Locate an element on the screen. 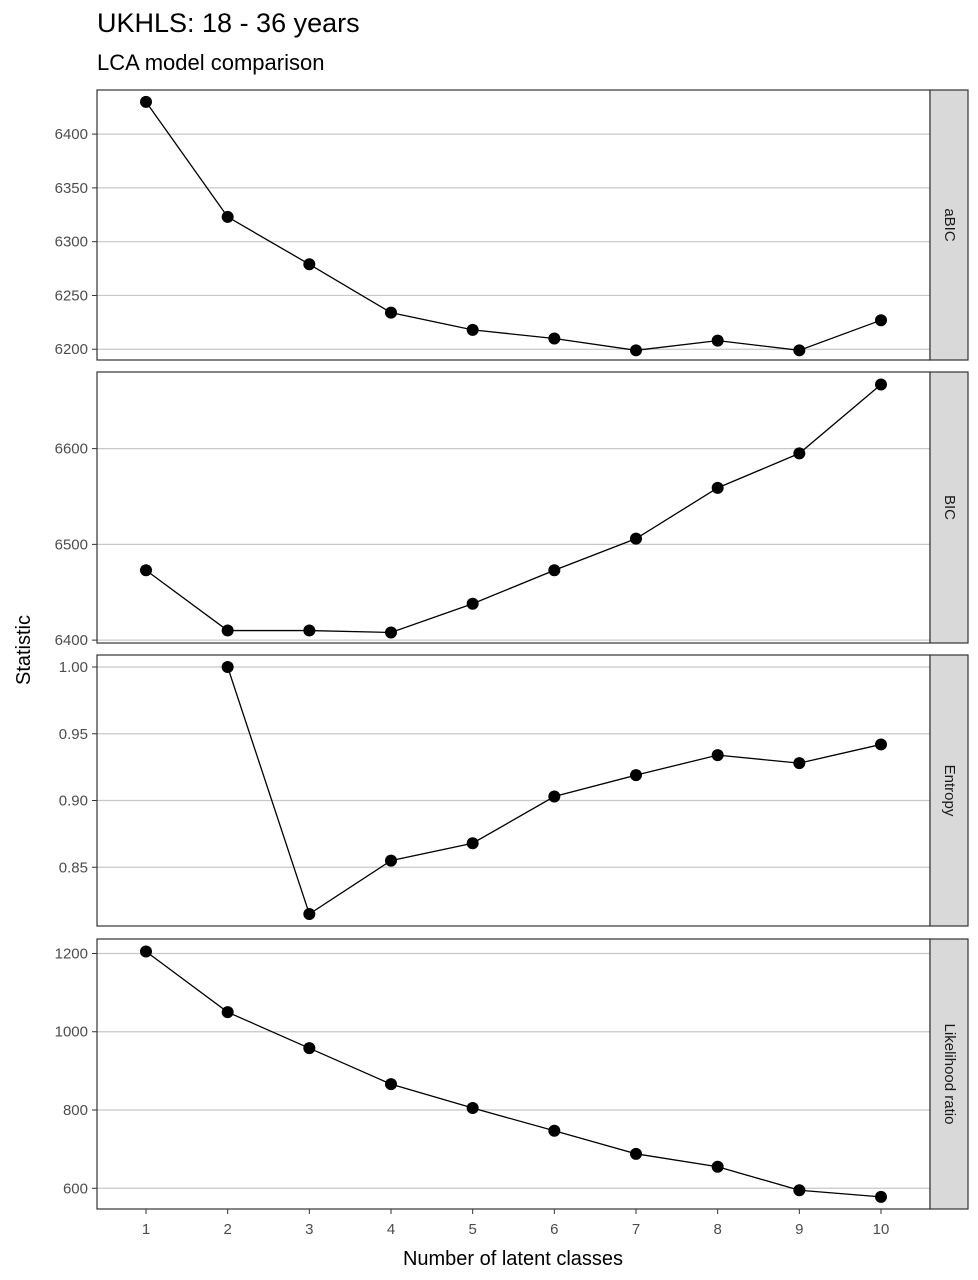  facet-strip-label: BIC is located at coordinates (949, 507).